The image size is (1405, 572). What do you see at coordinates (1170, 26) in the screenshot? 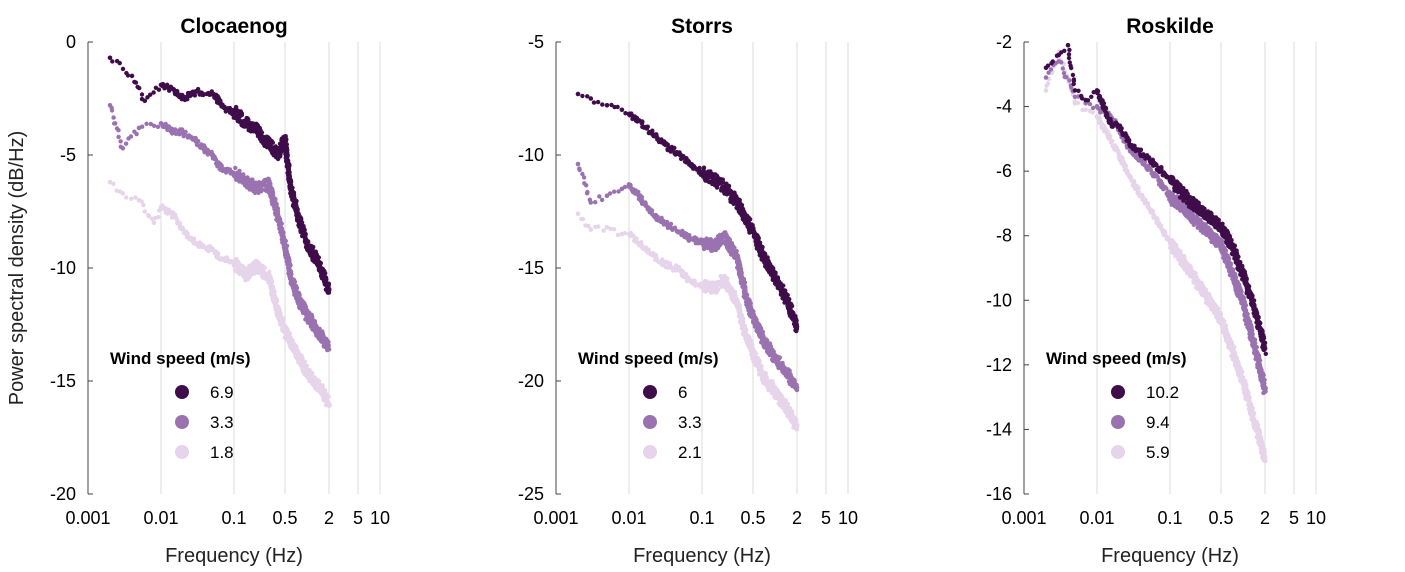
I see `chart-title: Roskilde` at bounding box center [1170, 26].